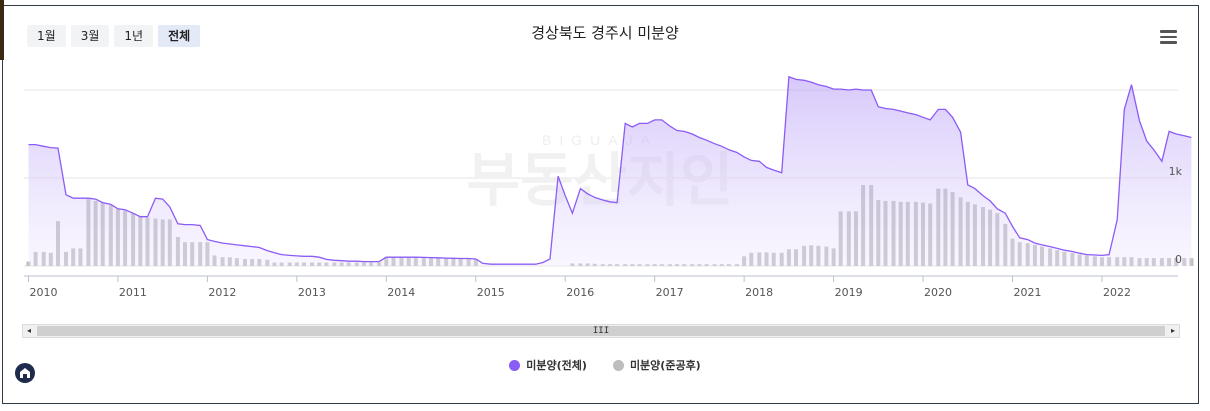 The height and width of the screenshot is (411, 1210). What do you see at coordinates (179, 36) in the screenshot?
I see `range-button-3: 전체` at bounding box center [179, 36].